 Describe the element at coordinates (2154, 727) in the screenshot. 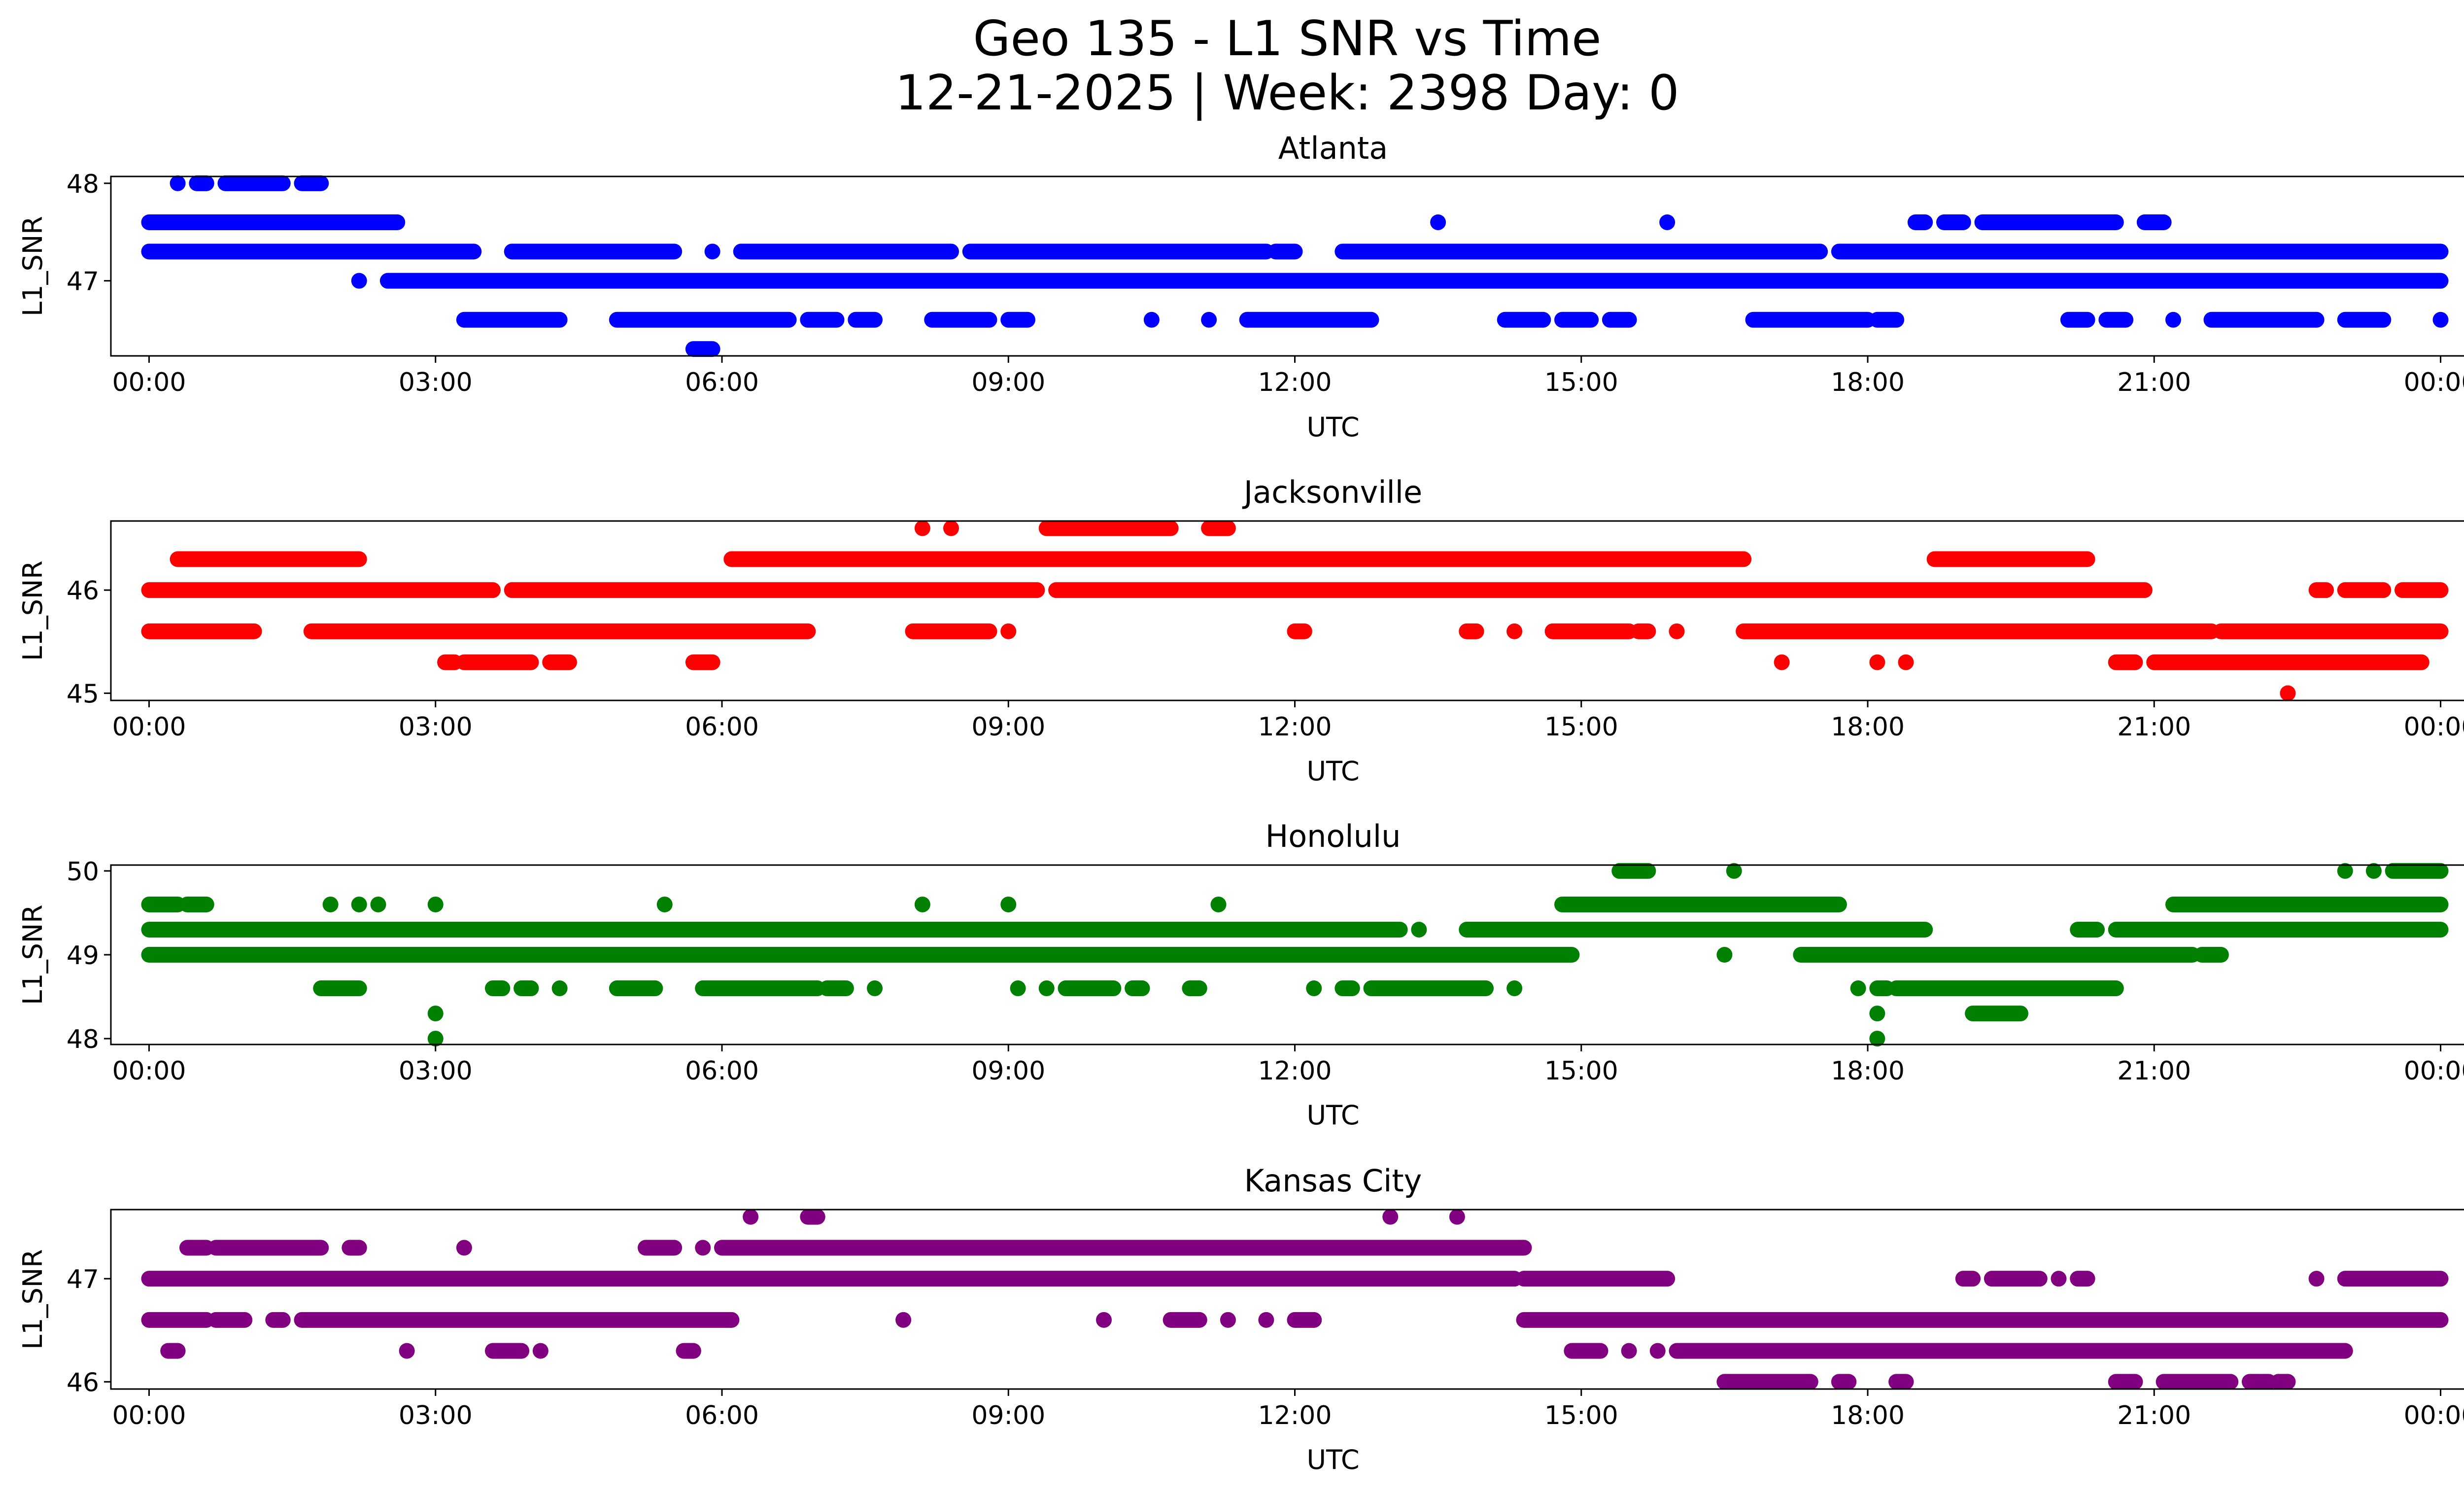

I see `x-tick-label: 21:00` at that location.